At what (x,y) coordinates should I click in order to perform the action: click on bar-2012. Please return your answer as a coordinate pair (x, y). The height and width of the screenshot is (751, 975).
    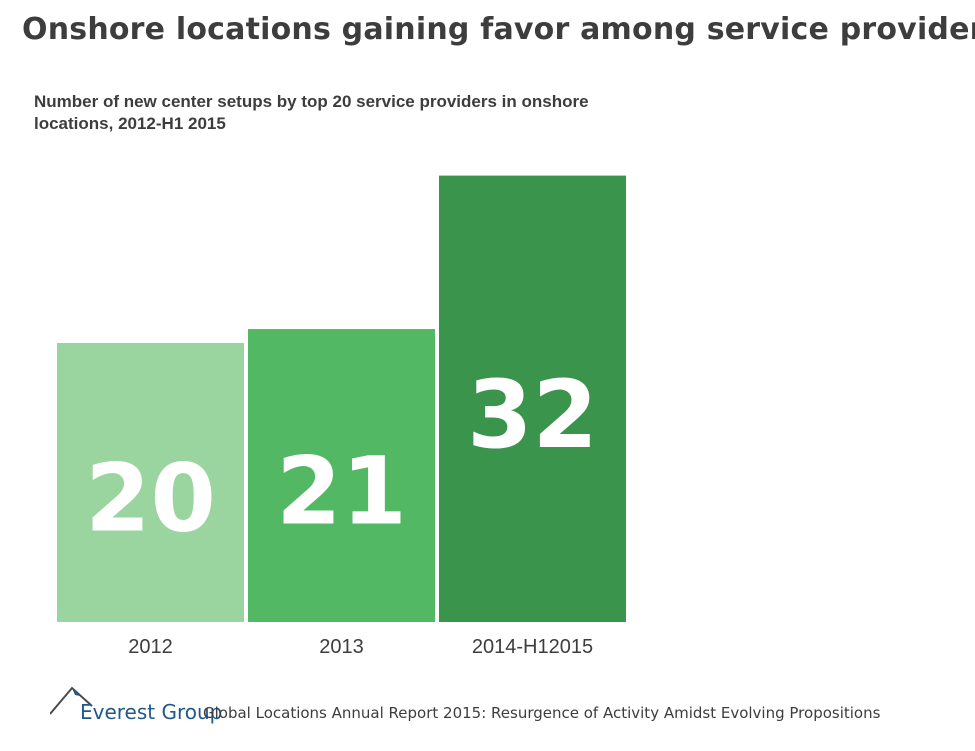
    Looking at the image, I should click on (150, 482).